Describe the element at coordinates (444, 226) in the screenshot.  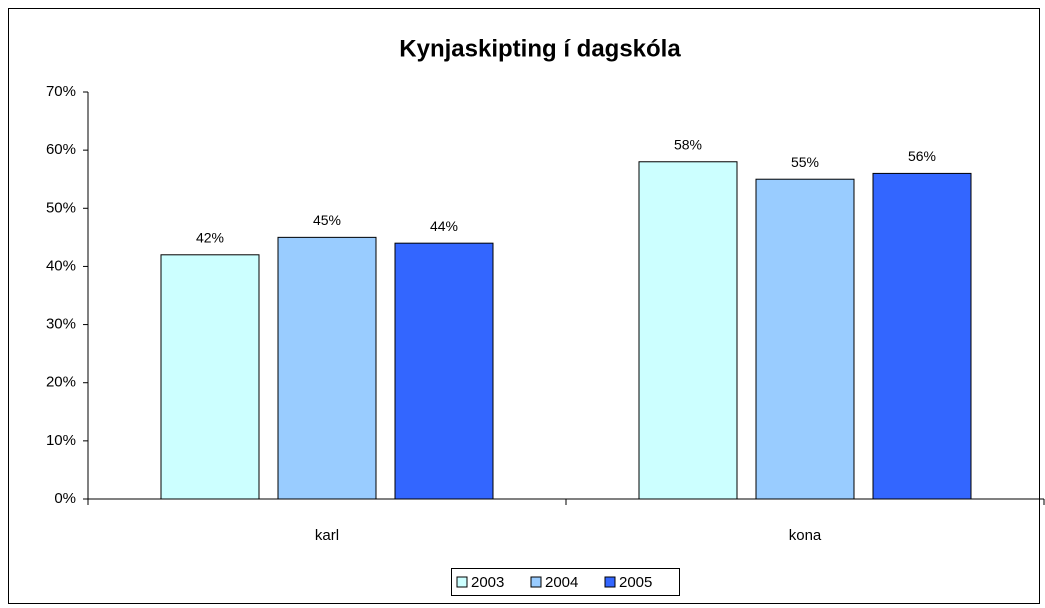
I see `value-label: 44%` at that location.